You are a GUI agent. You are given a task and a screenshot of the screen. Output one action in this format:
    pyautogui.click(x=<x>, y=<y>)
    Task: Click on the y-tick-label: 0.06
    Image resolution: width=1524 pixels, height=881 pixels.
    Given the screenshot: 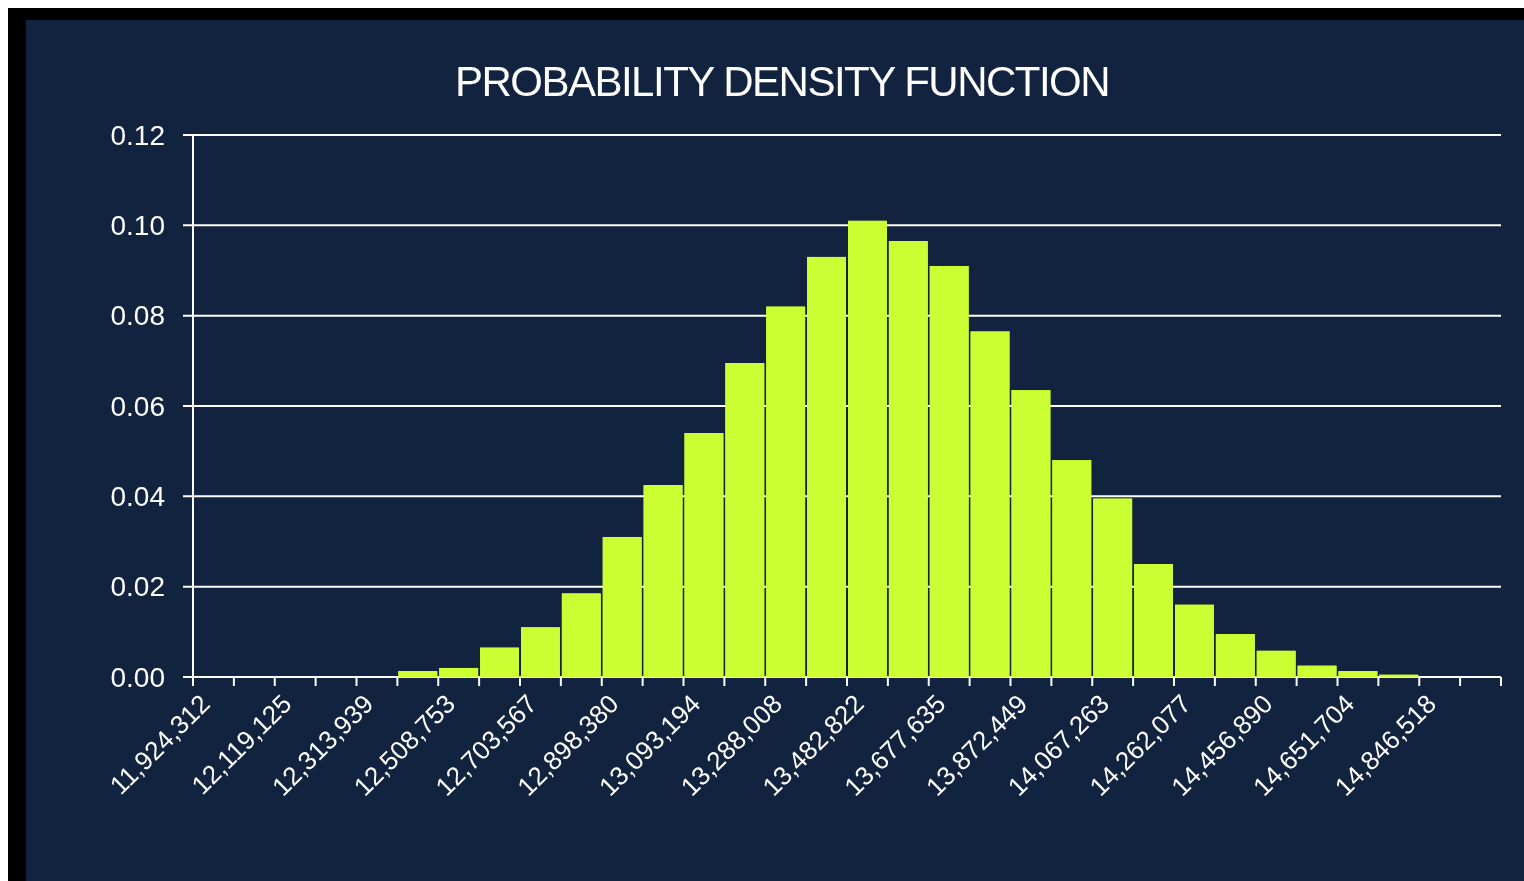 What is the action you would take?
    pyautogui.click(x=137, y=406)
    